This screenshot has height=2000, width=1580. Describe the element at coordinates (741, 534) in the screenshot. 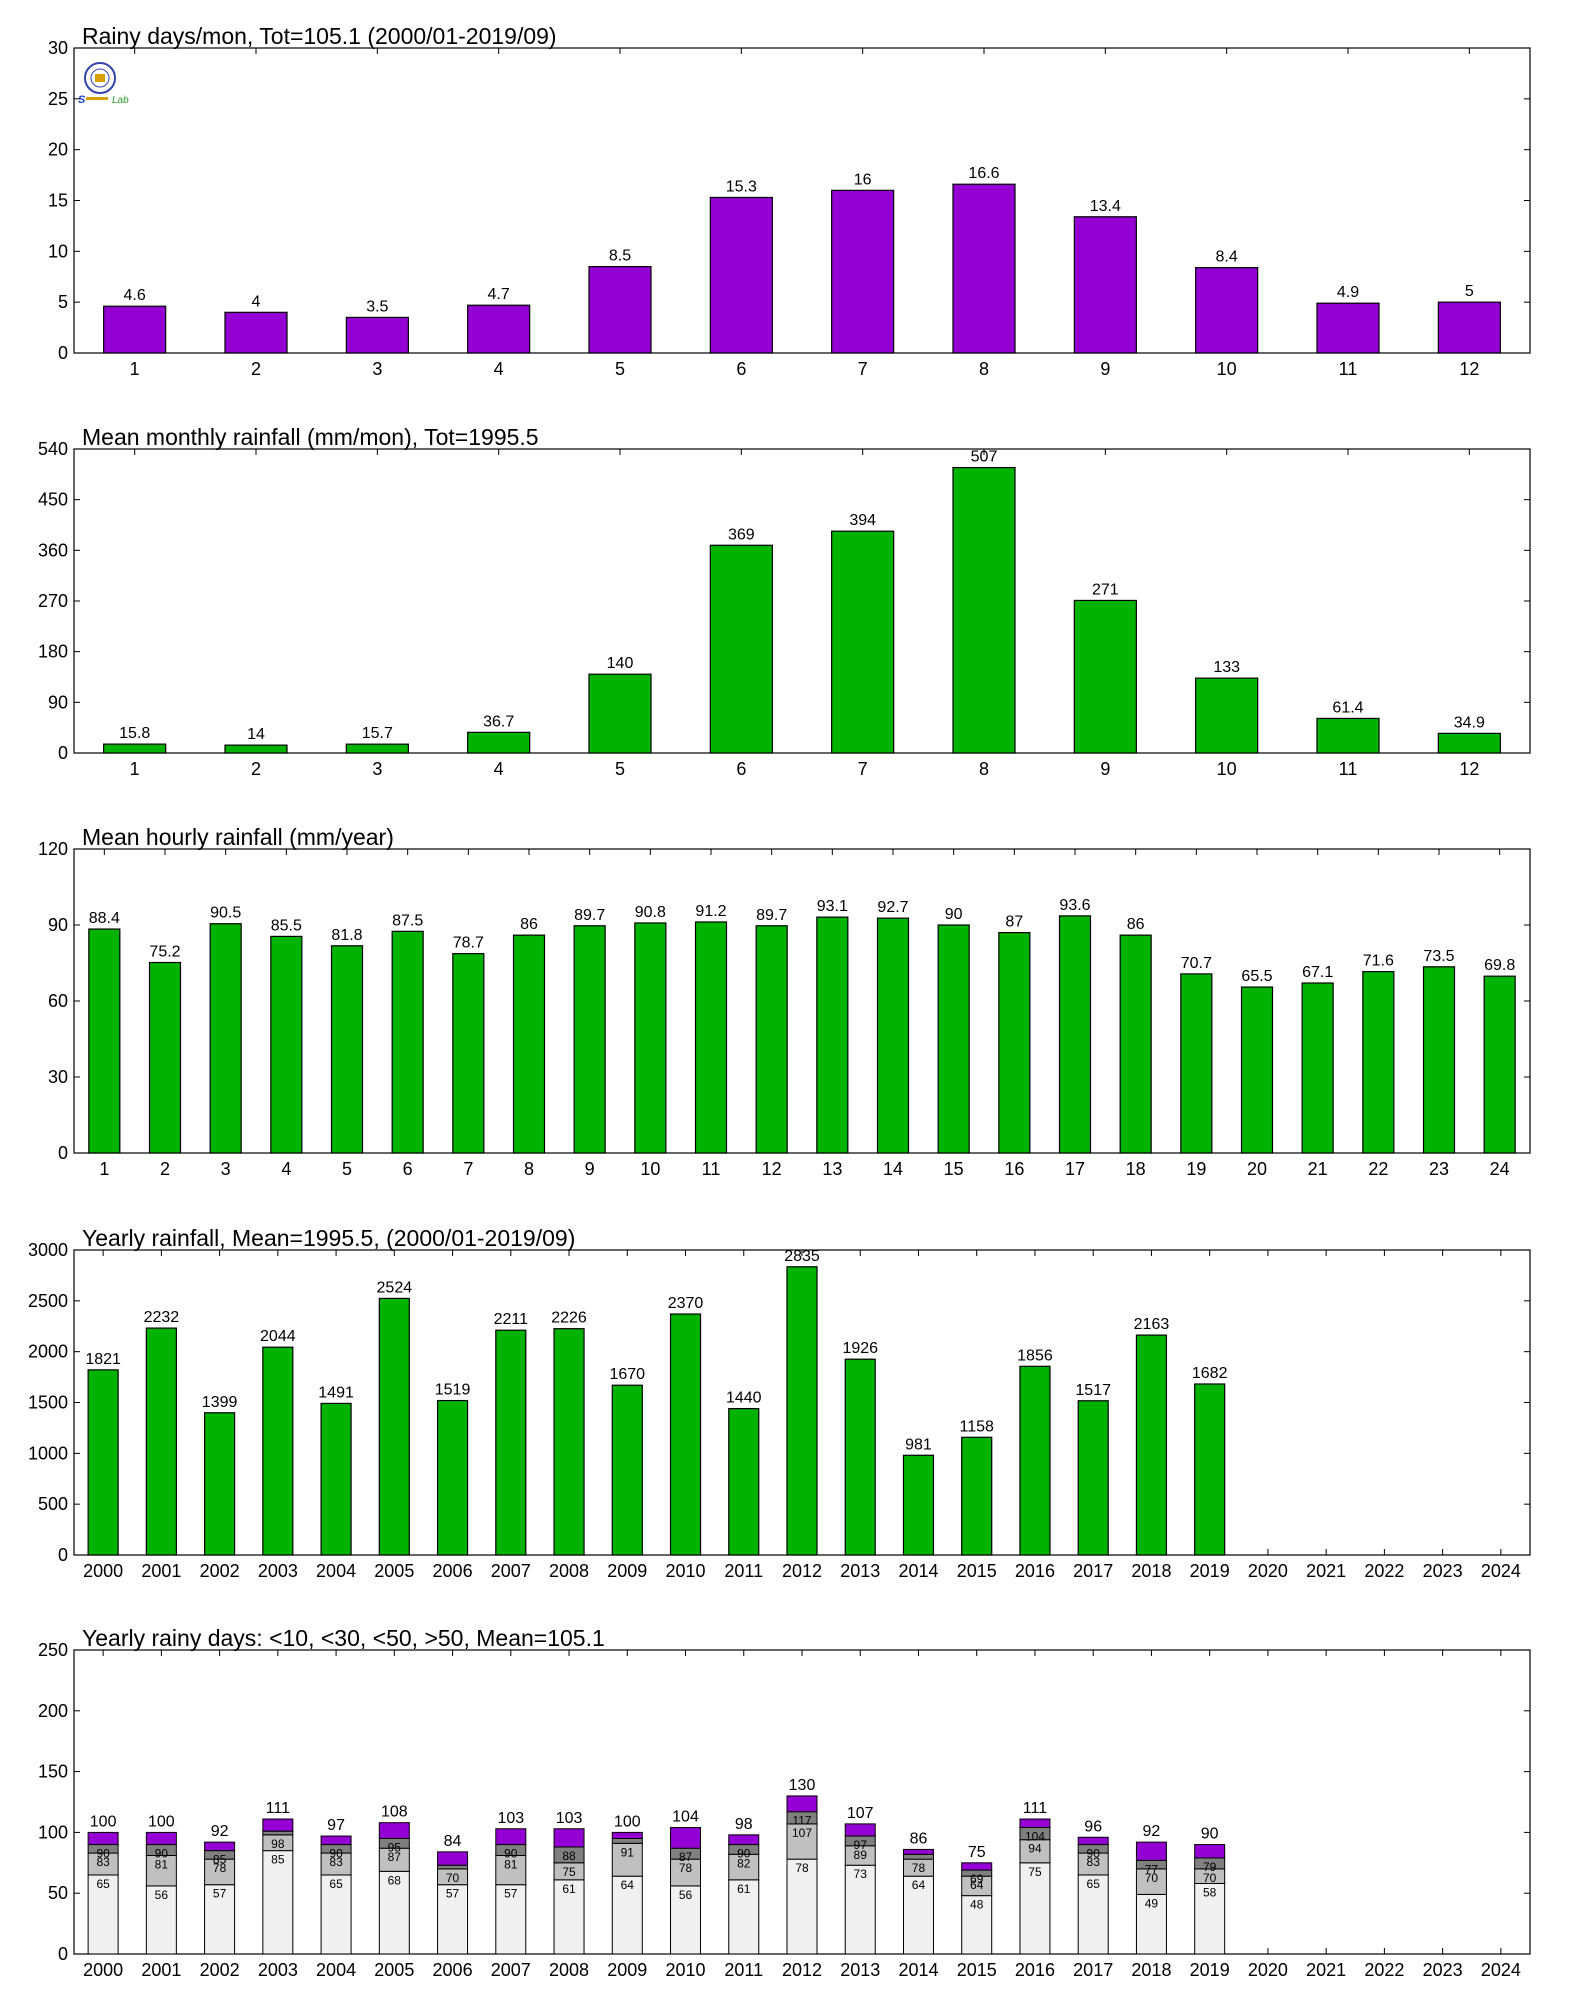

I see `data-label: 369` at that location.